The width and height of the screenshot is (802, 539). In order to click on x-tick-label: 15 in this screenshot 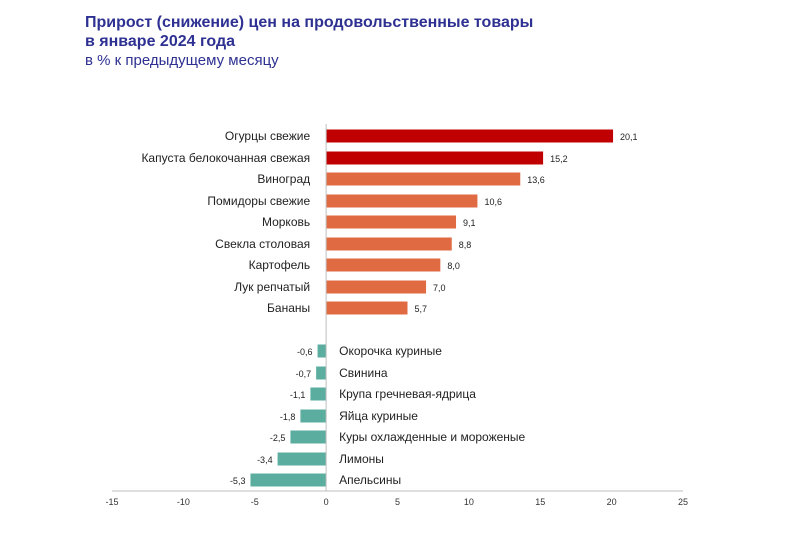, I will do `click(540, 502)`.